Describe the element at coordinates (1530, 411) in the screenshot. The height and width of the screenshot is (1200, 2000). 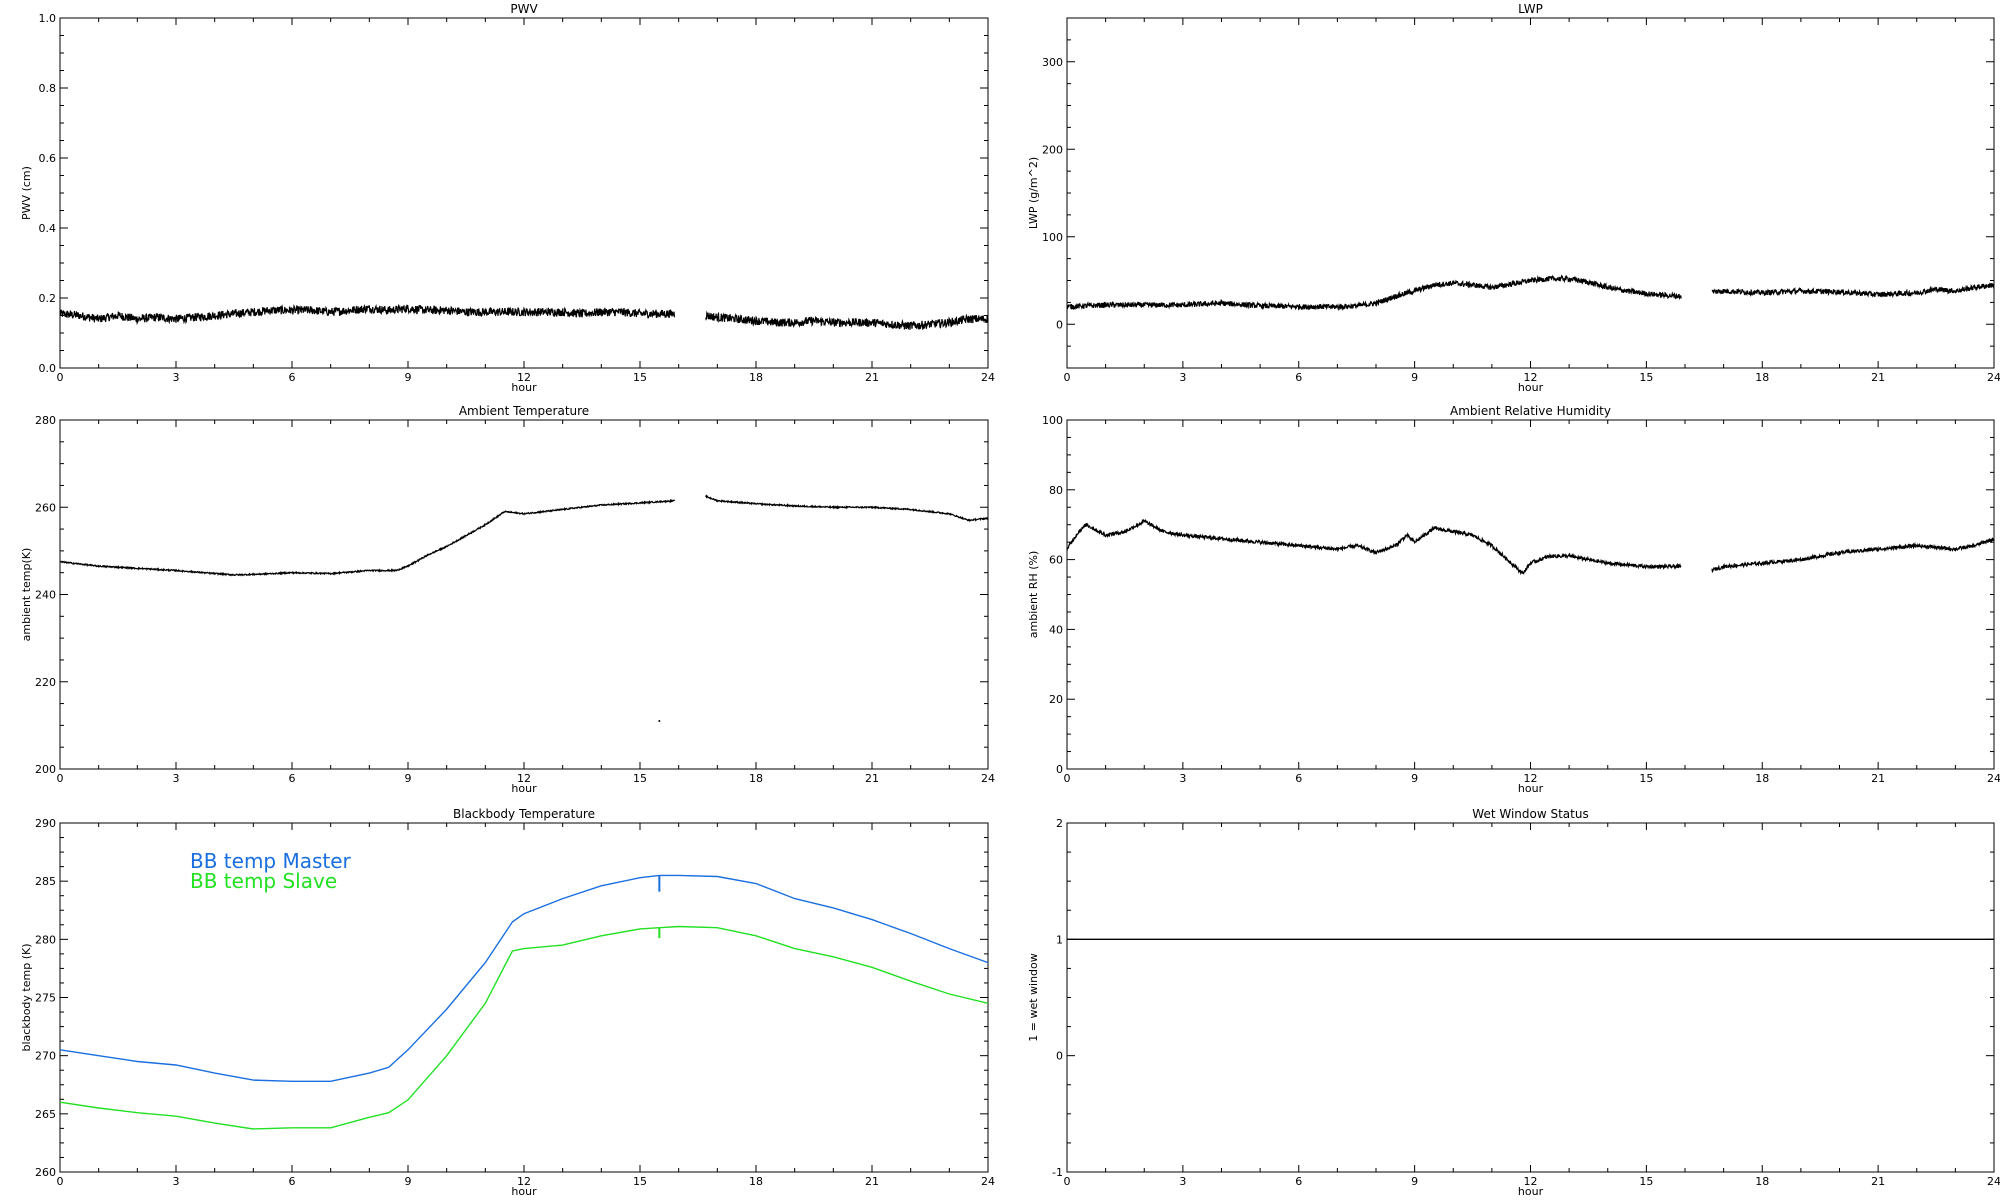
I see `chart-title: Ambient Relative Humidity` at that location.